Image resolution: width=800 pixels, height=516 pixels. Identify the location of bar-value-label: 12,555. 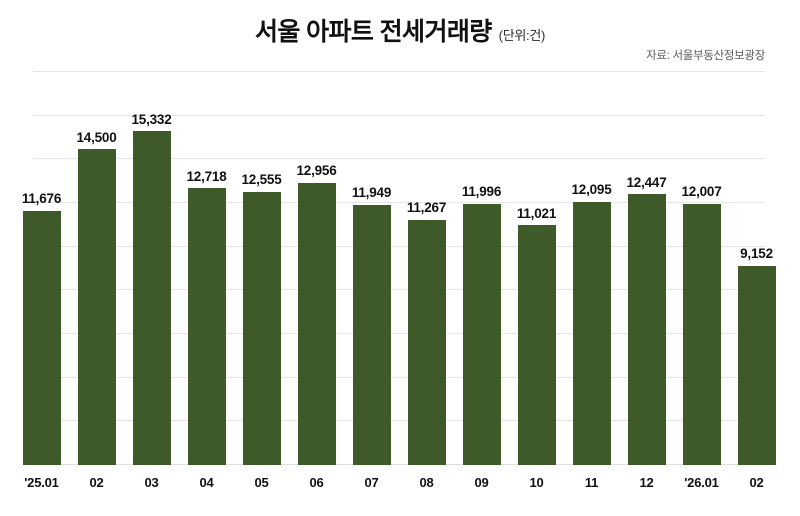
(261, 180).